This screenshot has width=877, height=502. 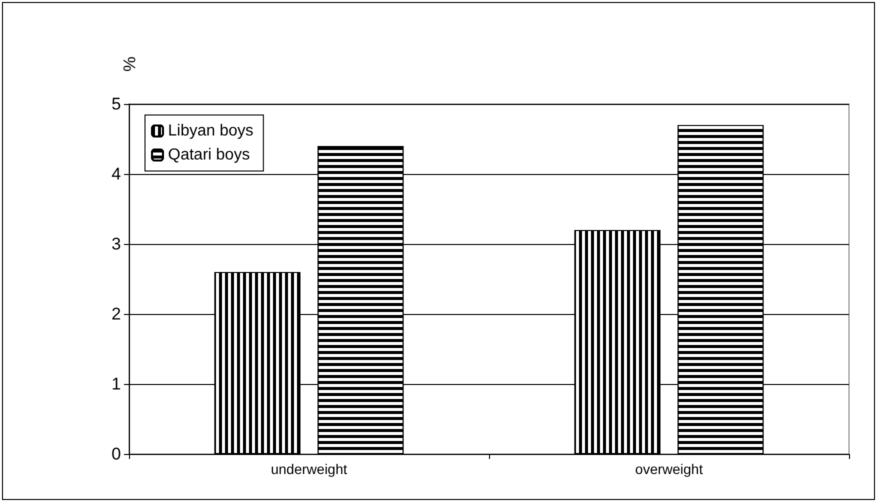 What do you see at coordinates (116, 454) in the screenshot?
I see `y-tick-label: 0` at bounding box center [116, 454].